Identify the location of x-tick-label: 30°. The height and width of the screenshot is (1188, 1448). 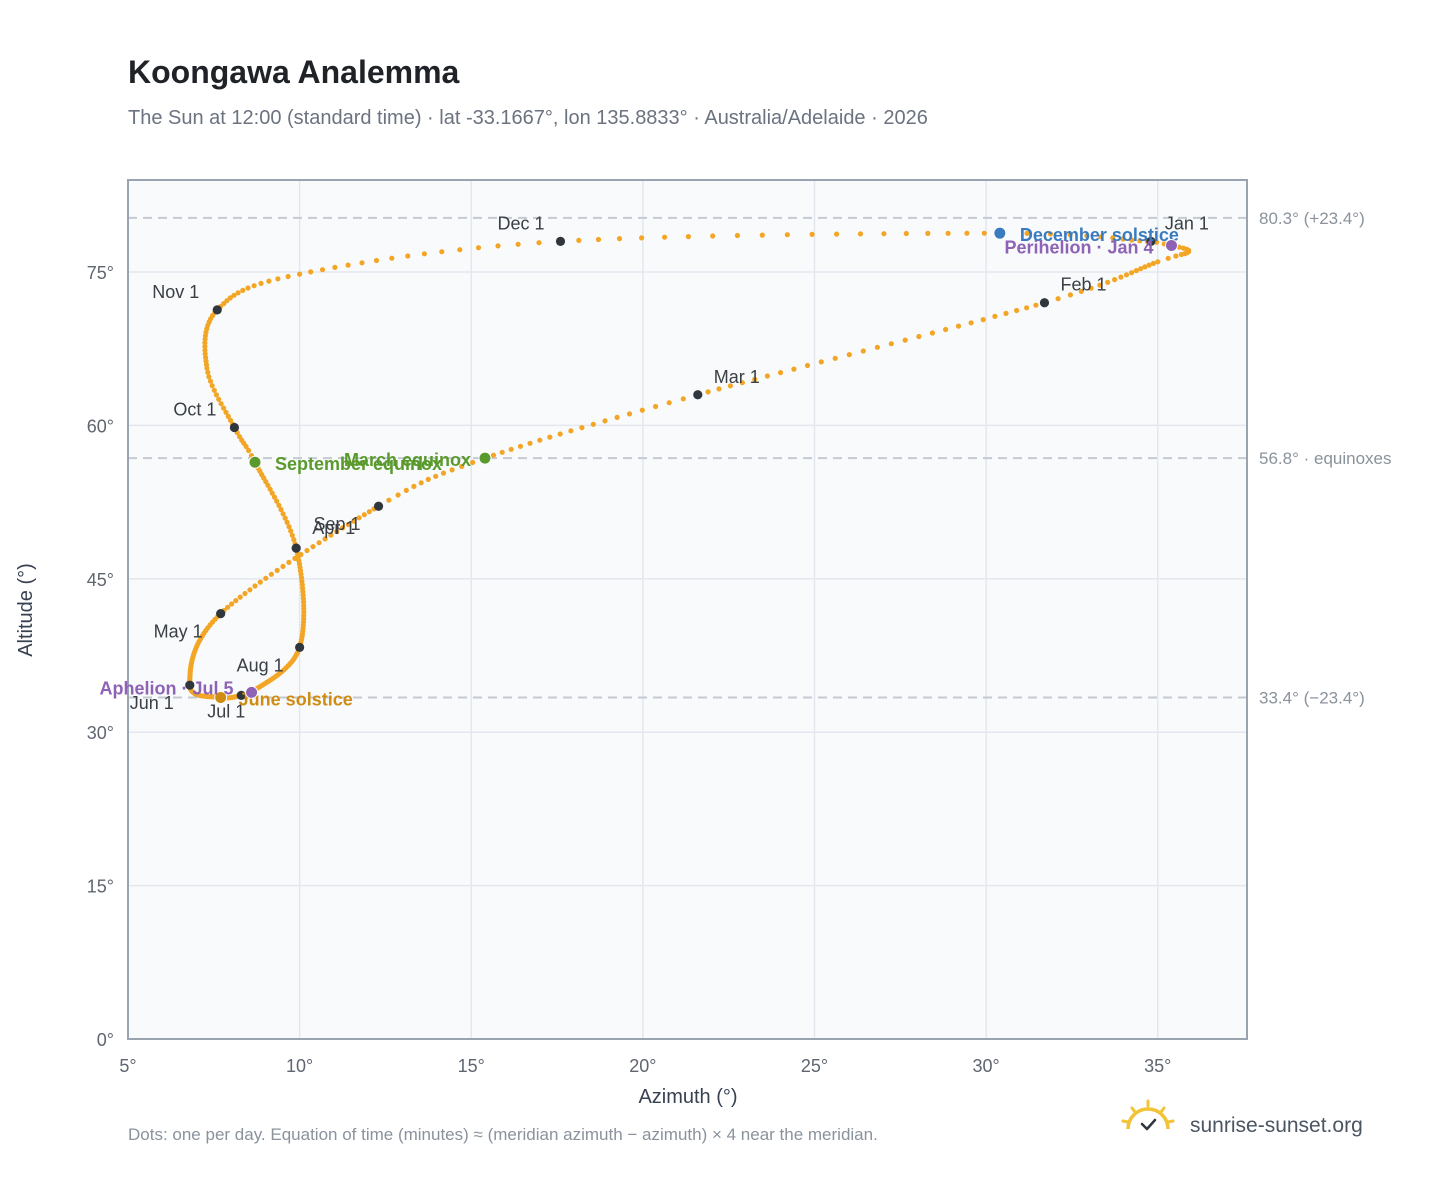
(986, 1066).